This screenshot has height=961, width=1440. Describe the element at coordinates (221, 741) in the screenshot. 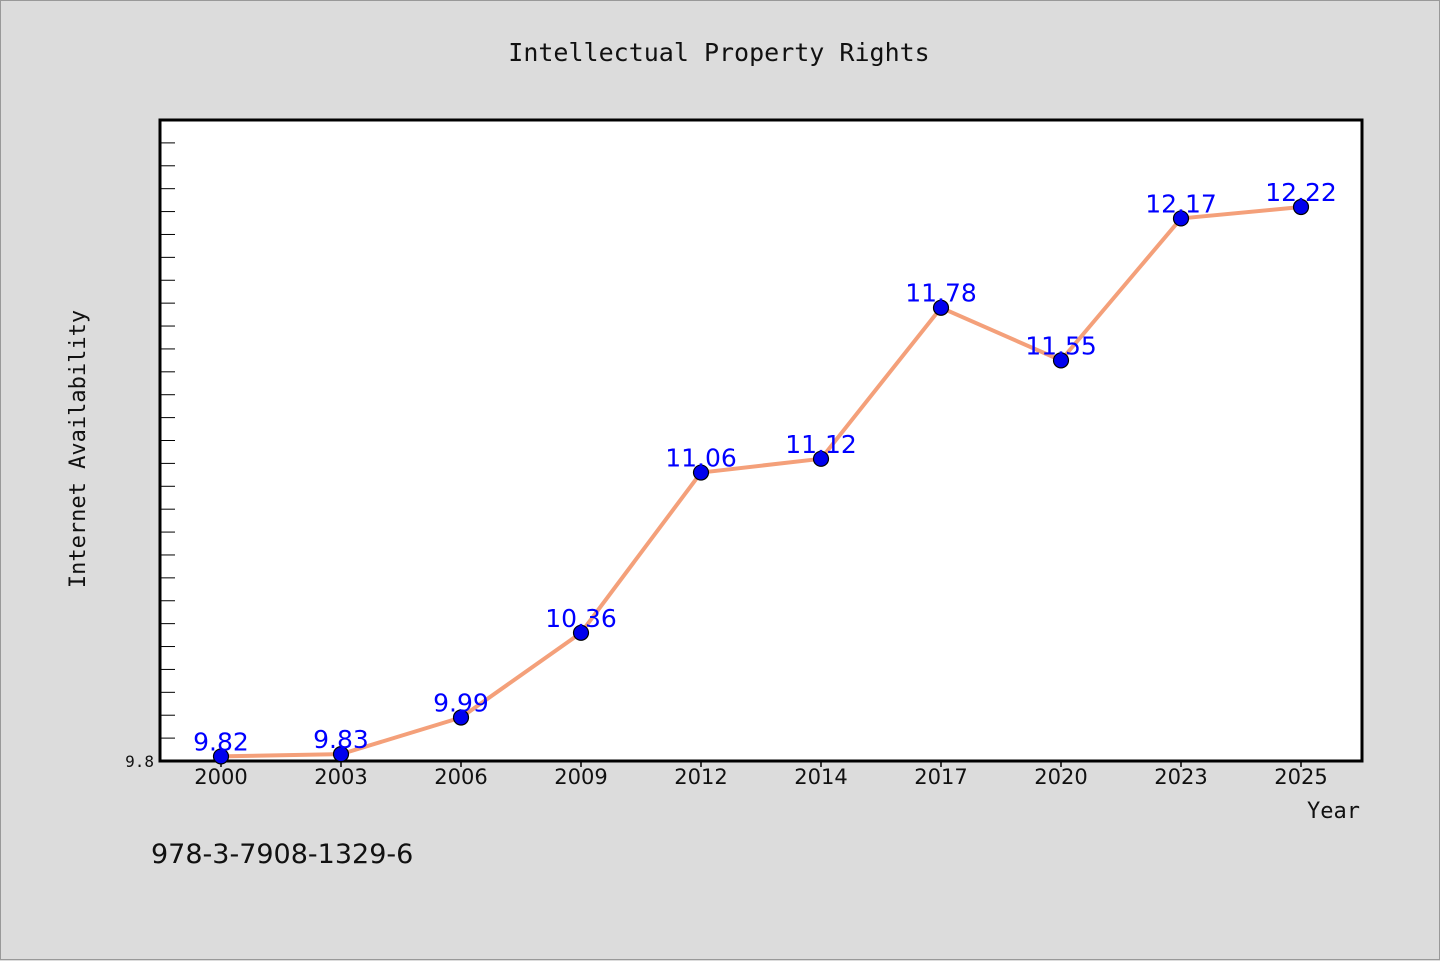

I see `data-label: 9.82` at that location.